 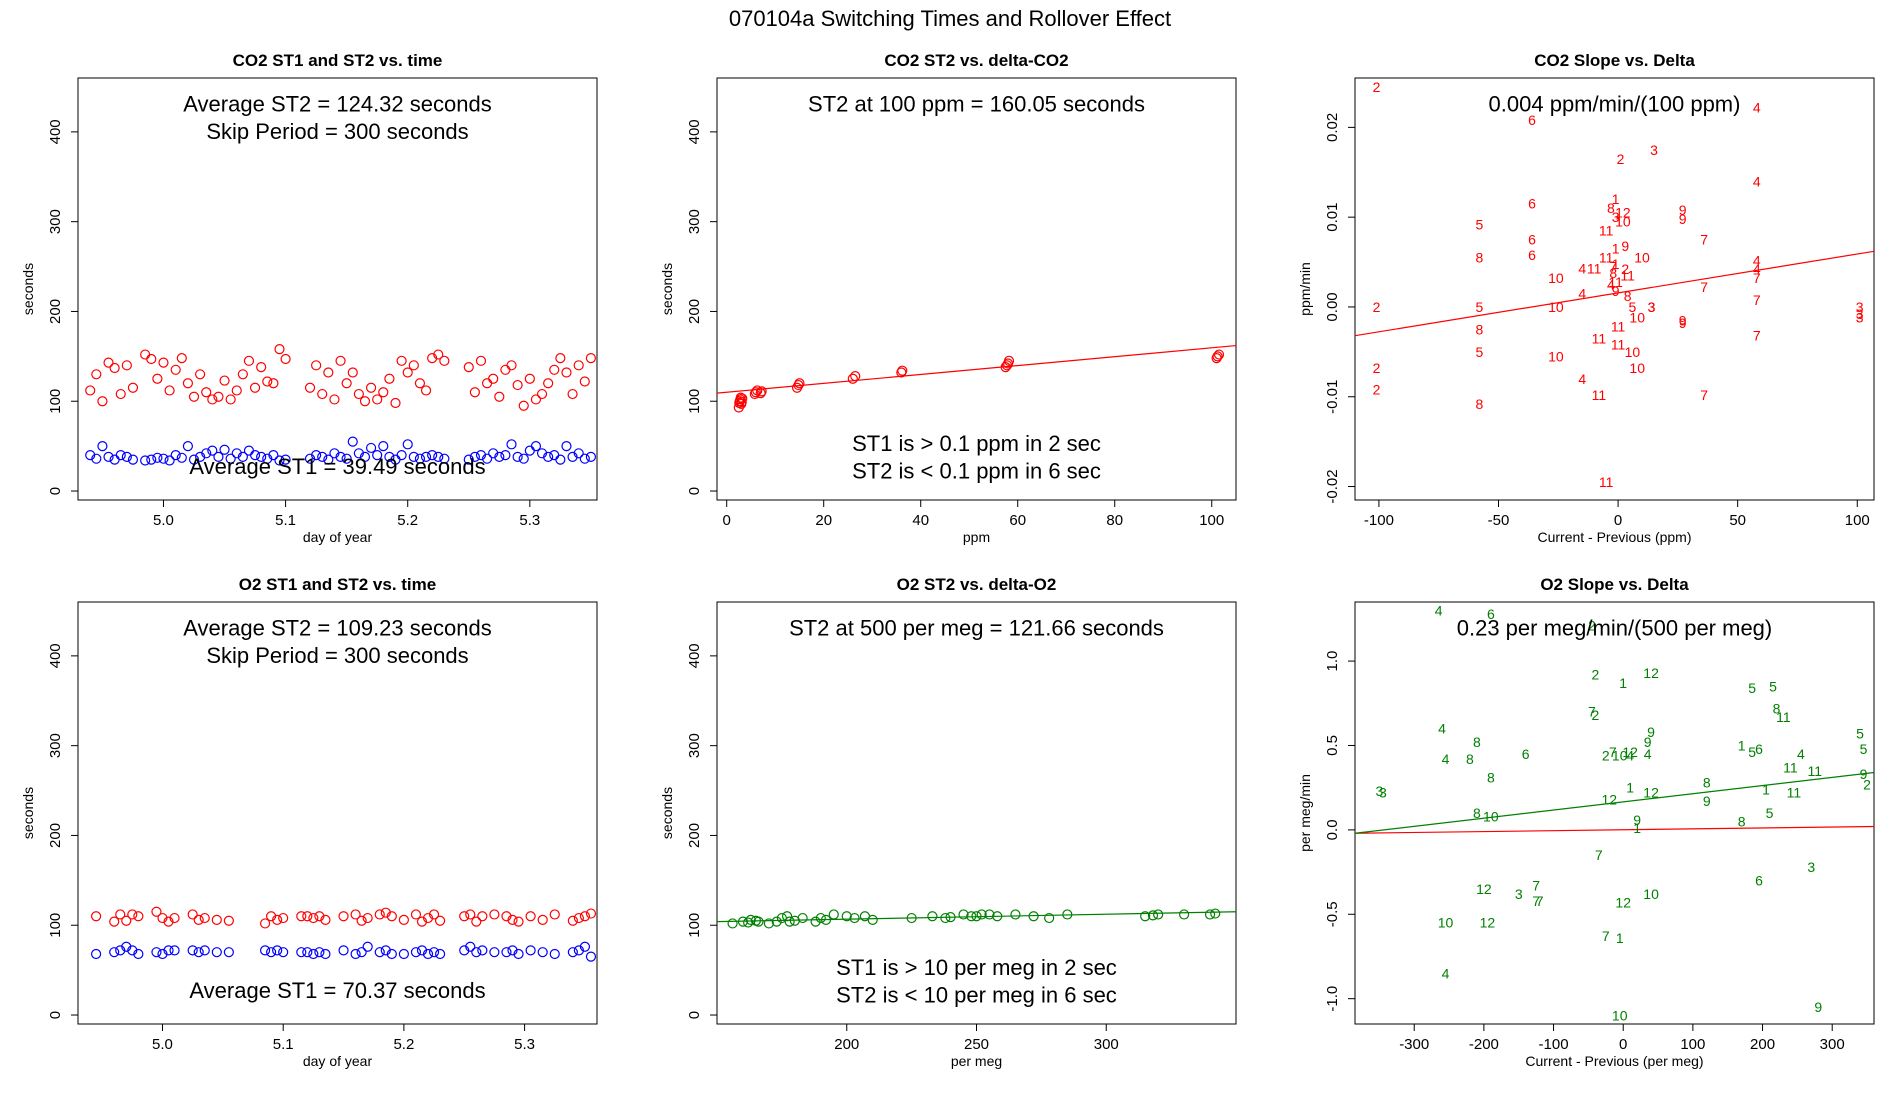 I want to click on y-tick-label: -0.02, so click(x=1332, y=486).